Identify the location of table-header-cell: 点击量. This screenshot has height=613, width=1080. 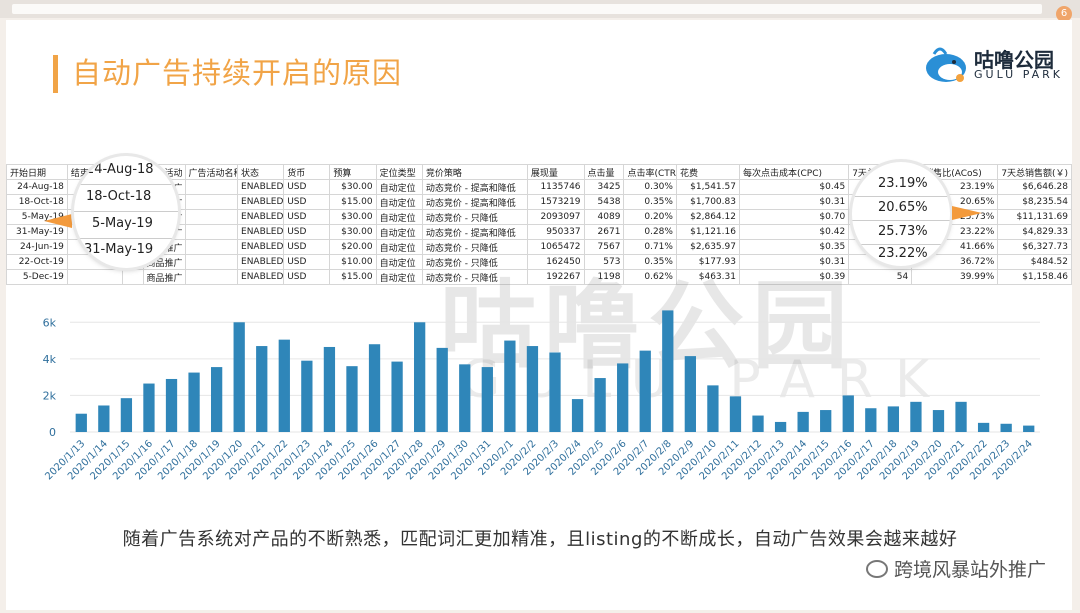
(604, 172).